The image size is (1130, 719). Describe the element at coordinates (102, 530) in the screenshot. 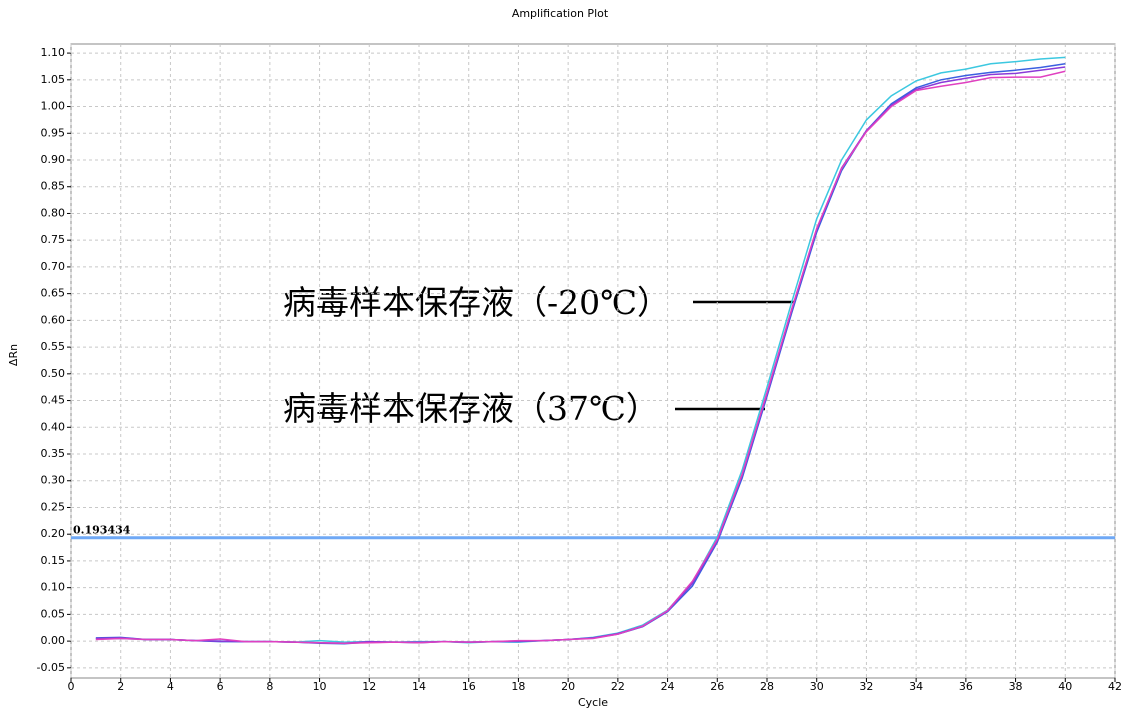

I see `threshold-label: 0.193434` at that location.